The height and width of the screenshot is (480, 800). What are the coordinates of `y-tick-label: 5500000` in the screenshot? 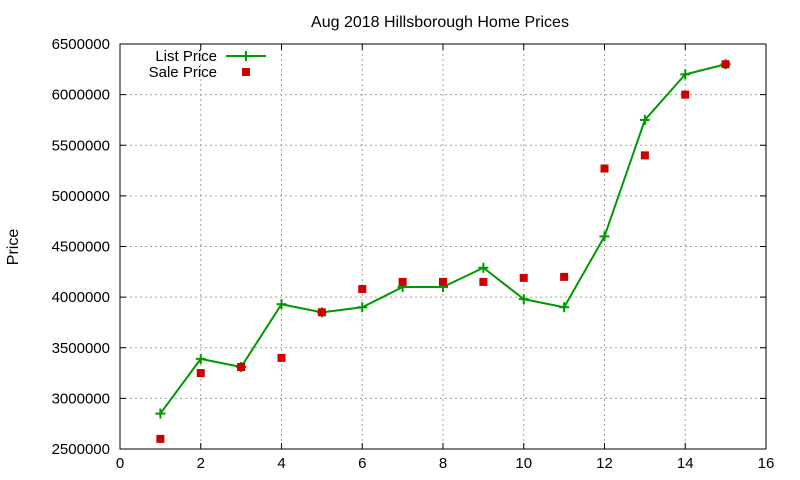 It's located at (81, 145).